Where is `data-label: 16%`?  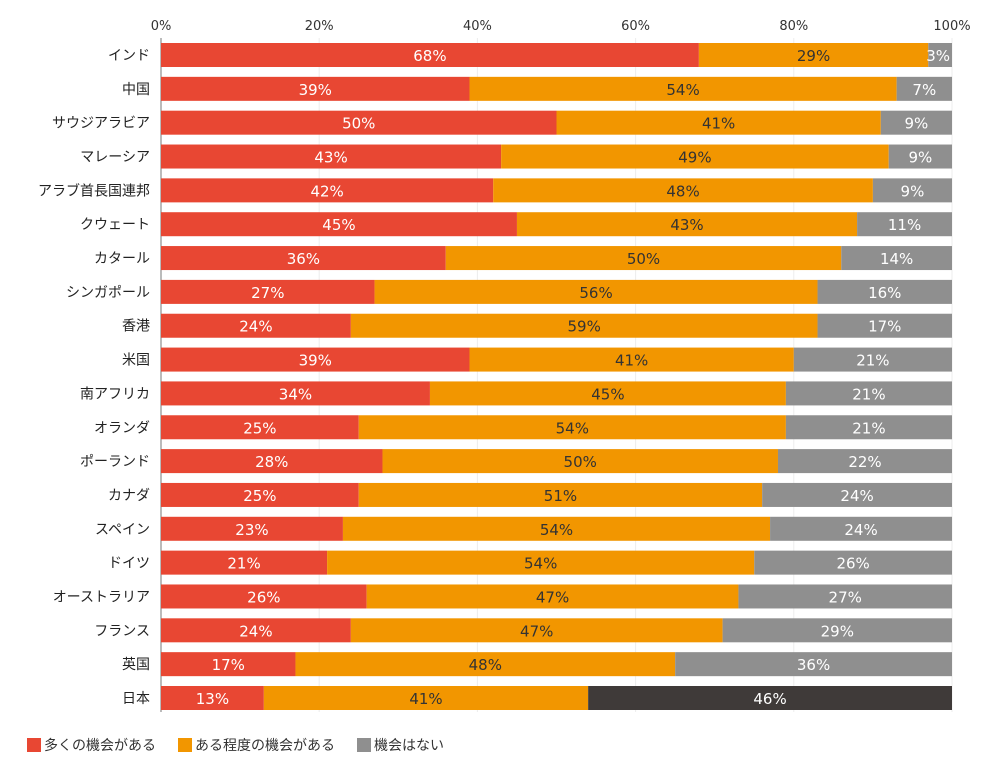
data-label: 16% is located at coordinates (884, 293).